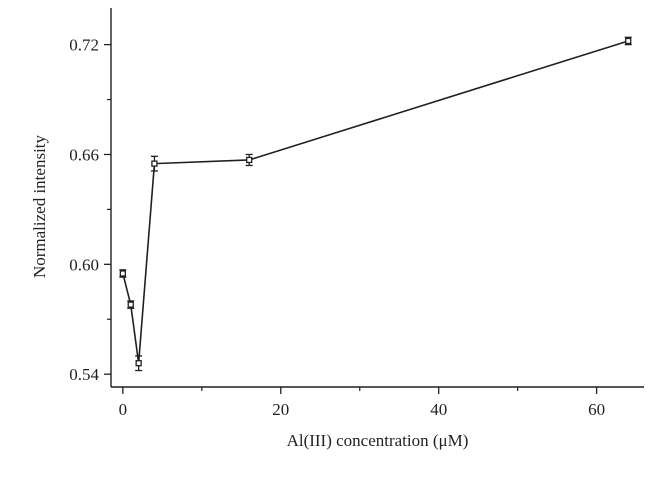 This screenshot has width=660, height=488. What do you see at coordinates (84, 45) in the screenshot?
I see `y-tick-label: 0.72` at bounding box center [84, 45].